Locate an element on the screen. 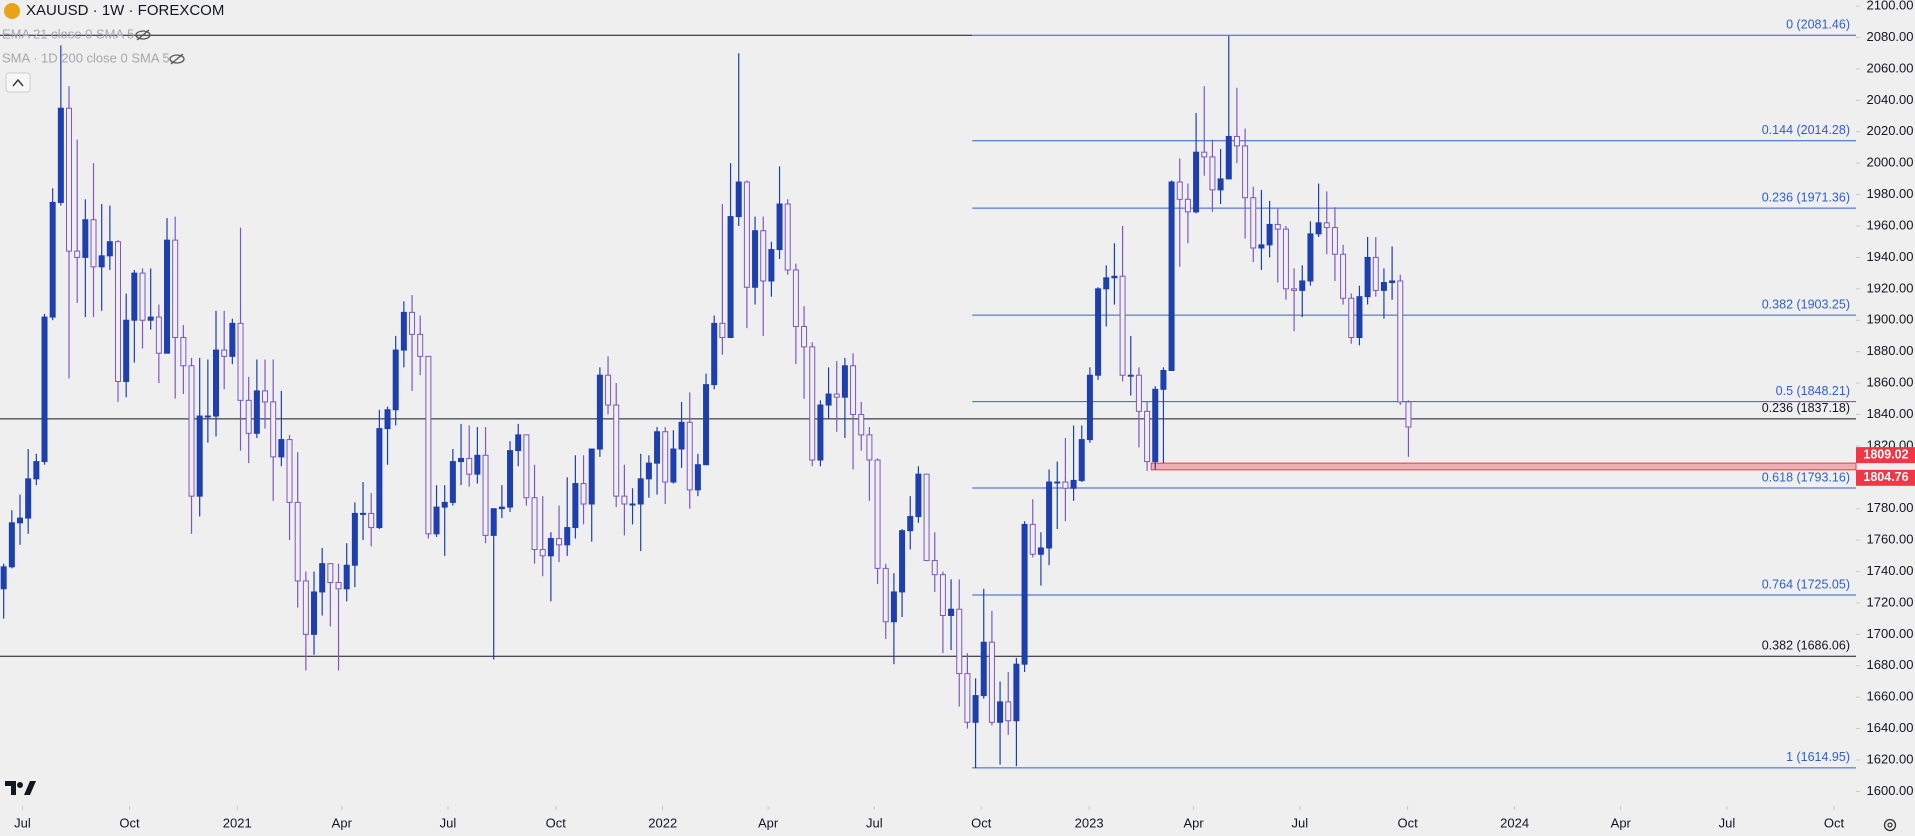  y-tick-label: 2100.00 is located at coordinates (1890, 6).